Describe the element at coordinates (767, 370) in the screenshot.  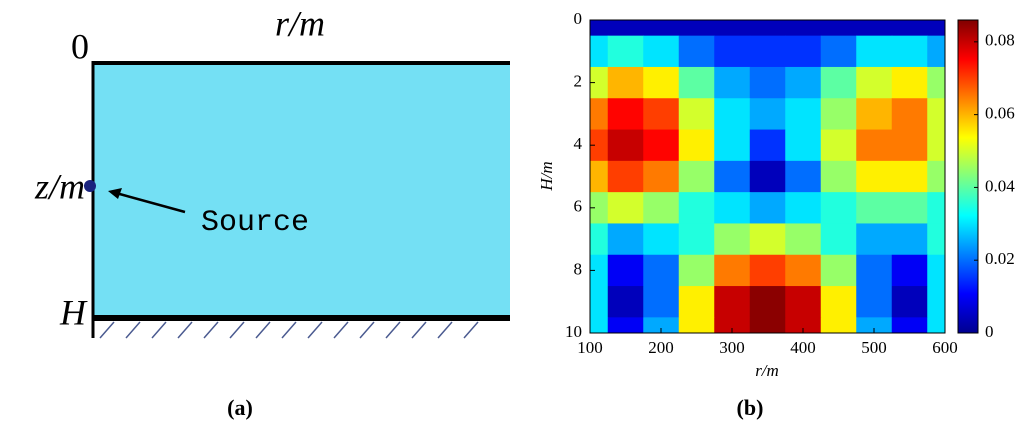
I see `x-axis-label: r/m` at that location.